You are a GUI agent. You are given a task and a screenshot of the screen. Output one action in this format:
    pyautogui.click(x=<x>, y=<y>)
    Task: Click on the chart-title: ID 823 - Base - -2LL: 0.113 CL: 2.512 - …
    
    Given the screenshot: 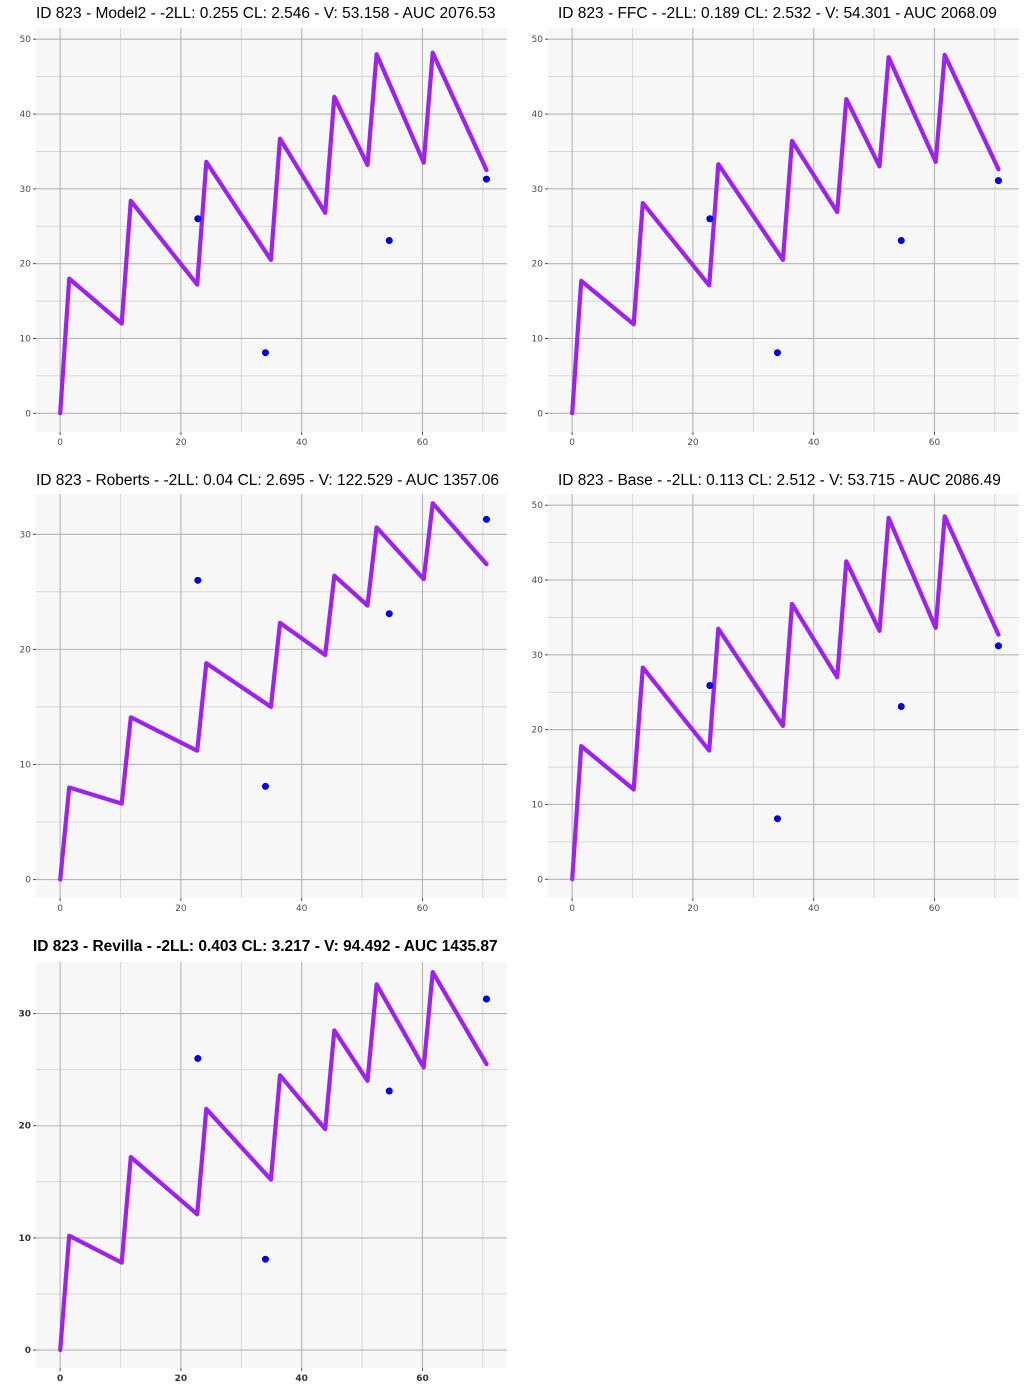 What is the action you would take?
    pyautogui.click(x=779, y=480)
    